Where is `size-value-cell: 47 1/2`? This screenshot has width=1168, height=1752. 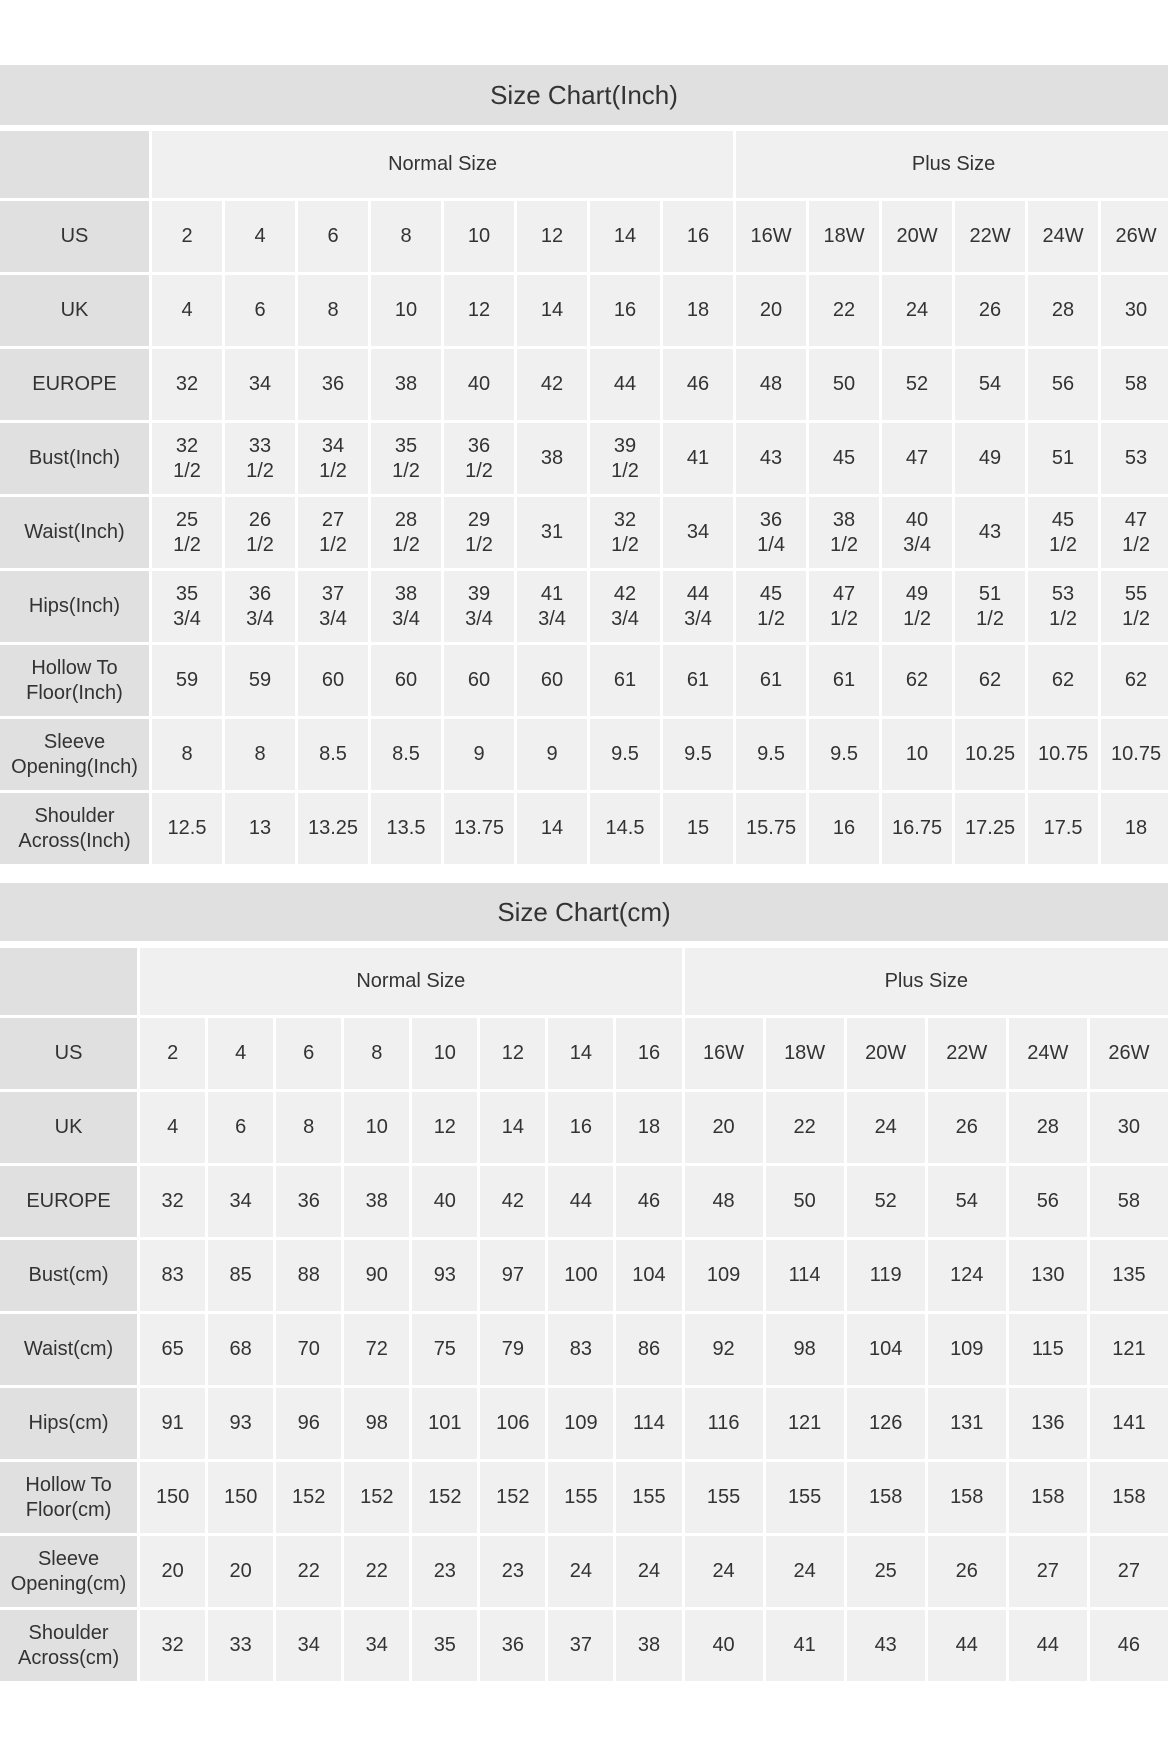 size-value-cell: 47 1/2 is located at coordinates (1134, 532).